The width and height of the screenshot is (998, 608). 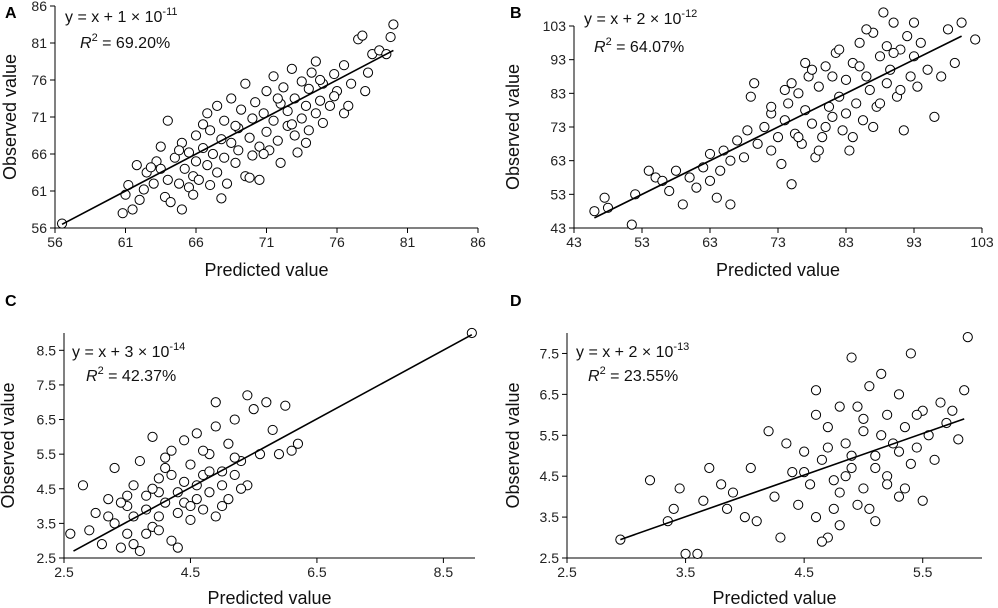 What do you see at coordinates (550, 476) in the screenshot?
I see `y-tick-label: 4.5` at bounding box center [550, 476].